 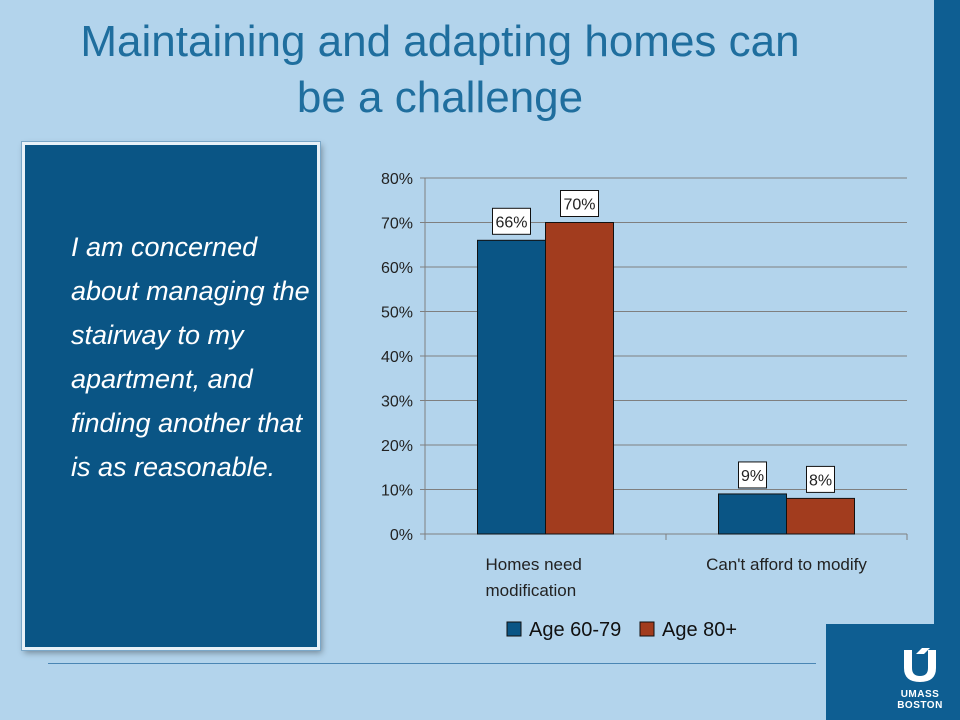 What do you see at coordinates (397, 224) in the screenshot?
I see `y-tick-label: 70%` at bounding box center [397, 224].